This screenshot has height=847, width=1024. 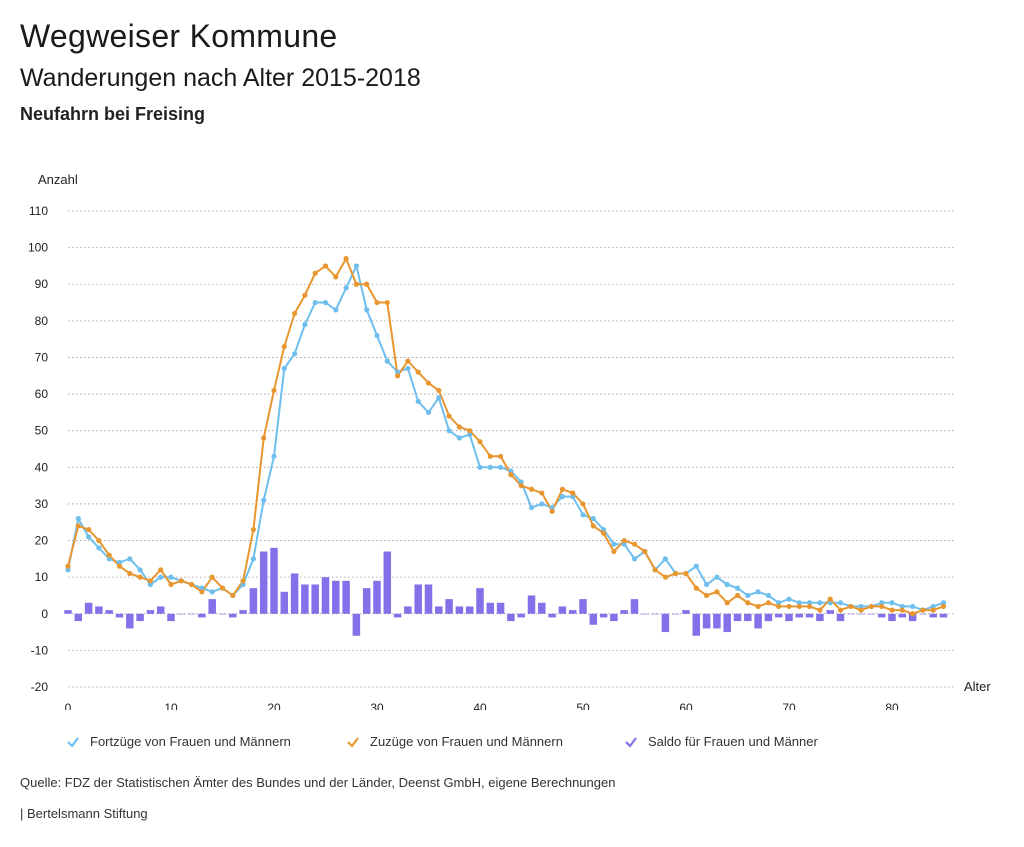 I want to click on legend-label: Zuzüge von Frauen und Männern, so click(x=466, y=741).